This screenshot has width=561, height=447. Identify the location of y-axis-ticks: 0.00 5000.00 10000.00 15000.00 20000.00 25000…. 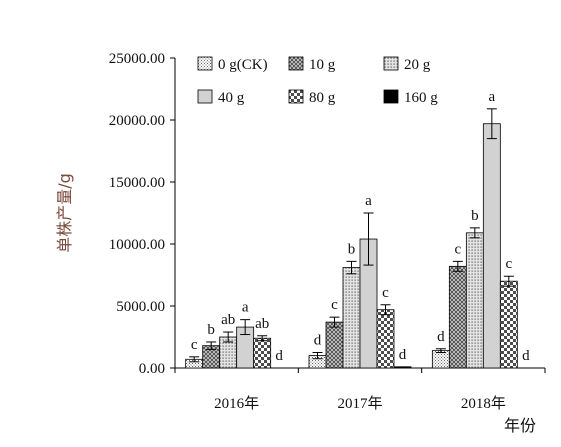
(142, 214).